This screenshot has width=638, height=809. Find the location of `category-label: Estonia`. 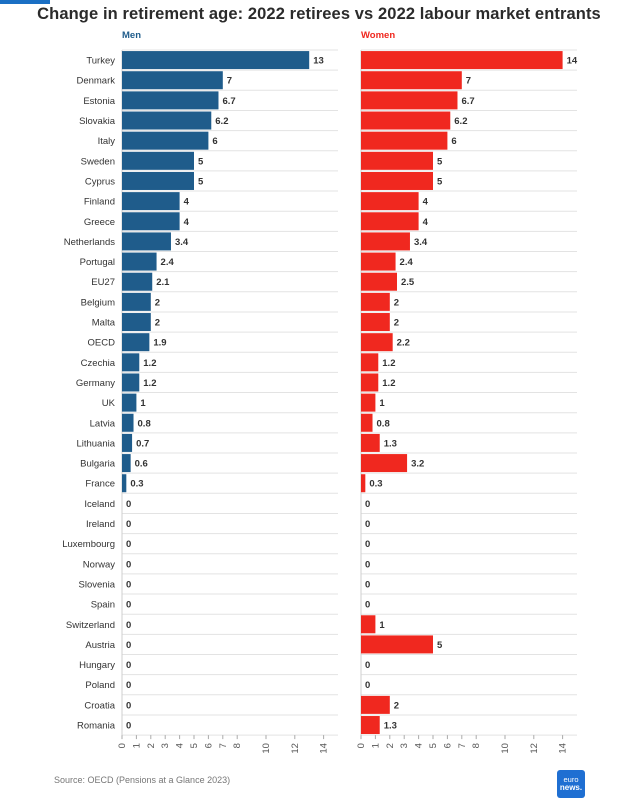

category-label: Estonia is located at coordinates (99, 101).